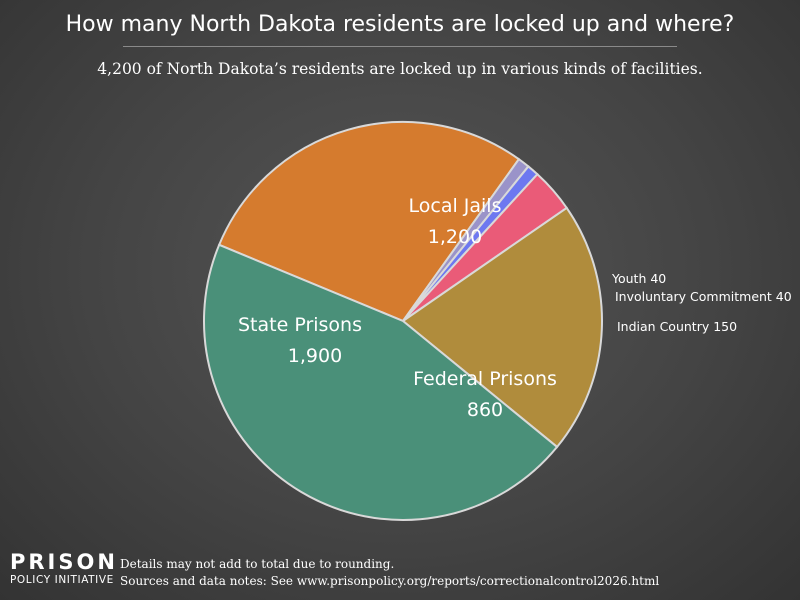 The image size is (800, 600). I want to click on slice-value-local-jails: 1,200, so click(455, 237).